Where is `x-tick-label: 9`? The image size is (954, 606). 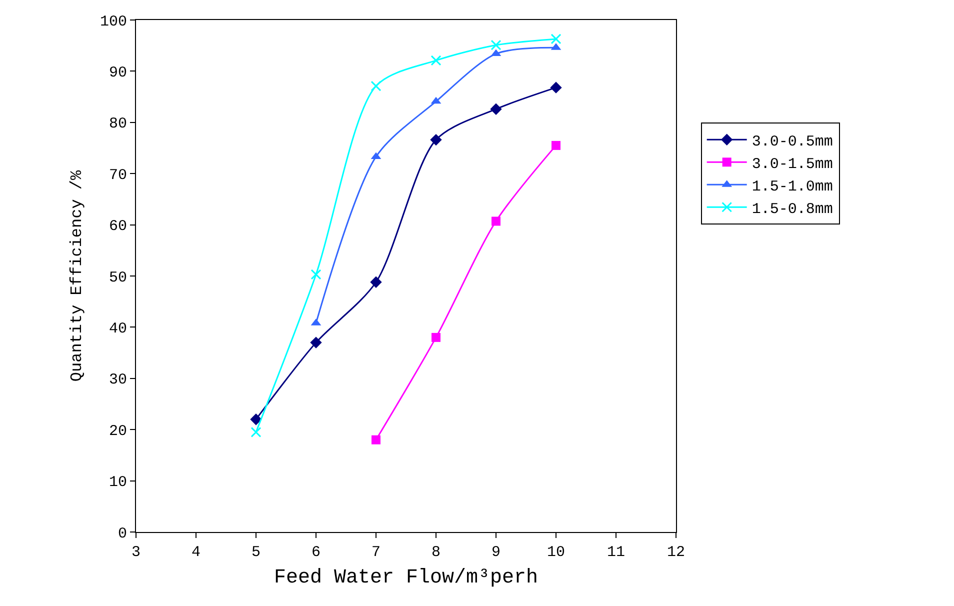 x-tick-label: 9 is located at coordinates (496, 552).